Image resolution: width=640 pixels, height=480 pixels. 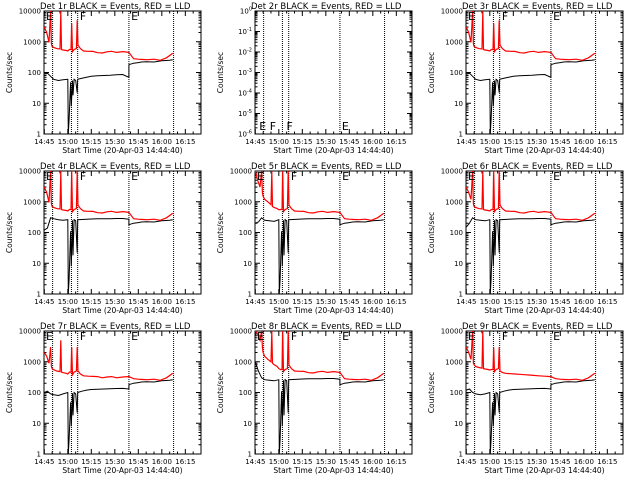 I want to click on y-tick-label: 10⁻⁴, so click(x=245, y=93).